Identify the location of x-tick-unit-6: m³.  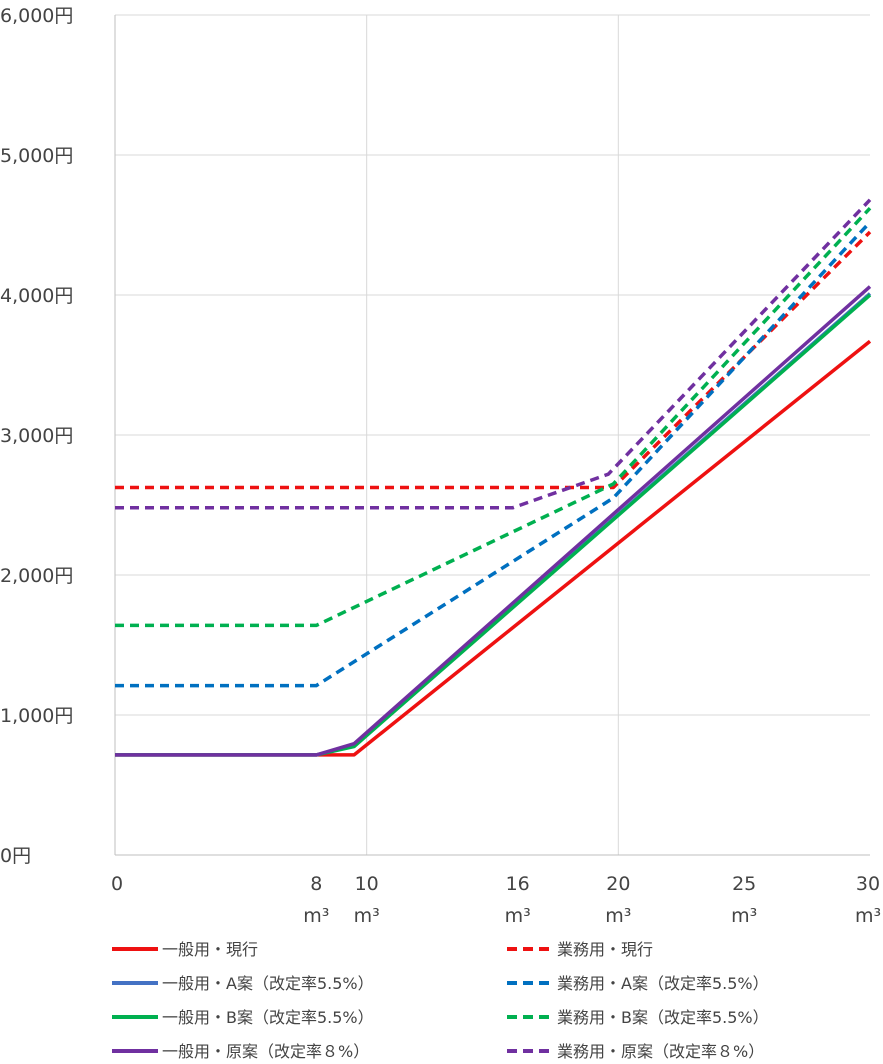
(868, 916).